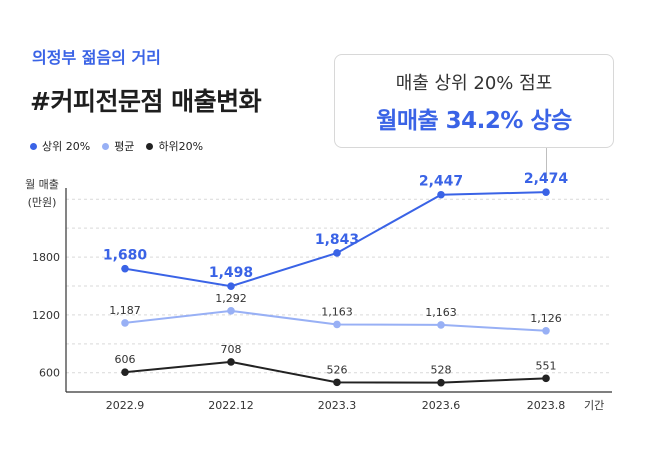 The image size is (646, 458). What do you see at coordinates (106, 146) in the screenshot?
I see `legend-dot-average` at bounding box center [106, 146].